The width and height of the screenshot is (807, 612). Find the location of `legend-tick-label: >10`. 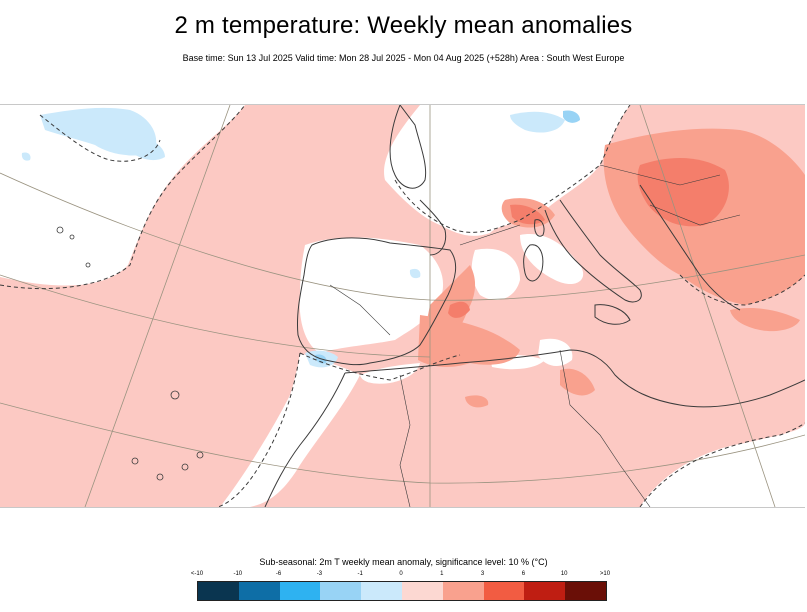

legend-tick-label: >10 is located at coordinates (605, 574).